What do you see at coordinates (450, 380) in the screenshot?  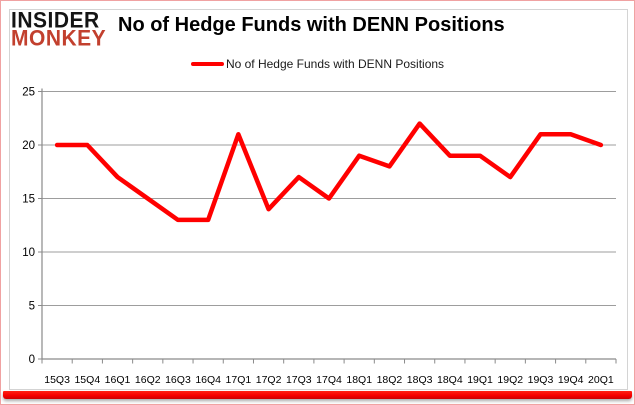 I see `x-axis-tick-label: 18Q4` at bounding box center [450, 380].